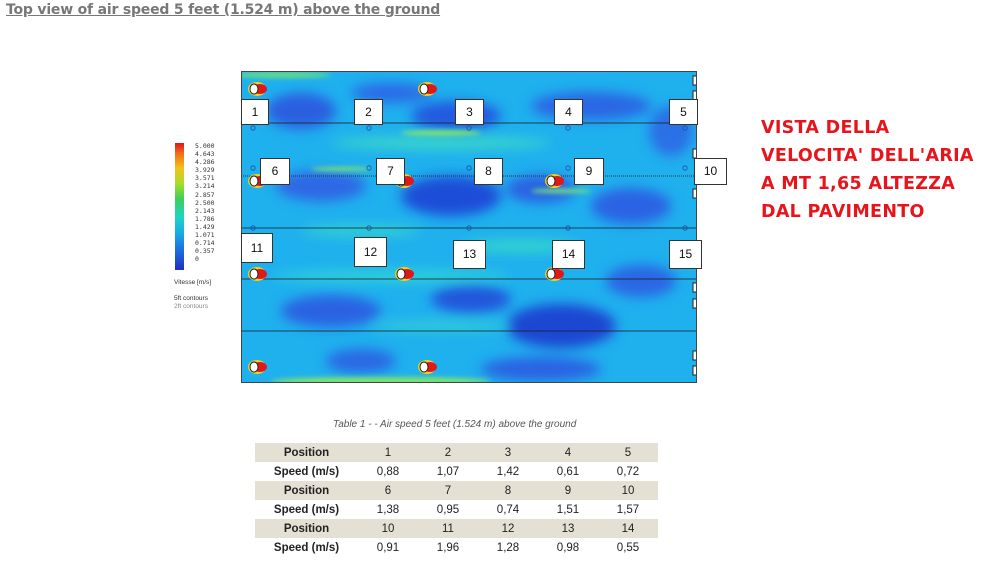  What do you see at coordinates (683, 112) in the screenshot?
I see `position-marker-5: 5` at bounding box center [683, 112].